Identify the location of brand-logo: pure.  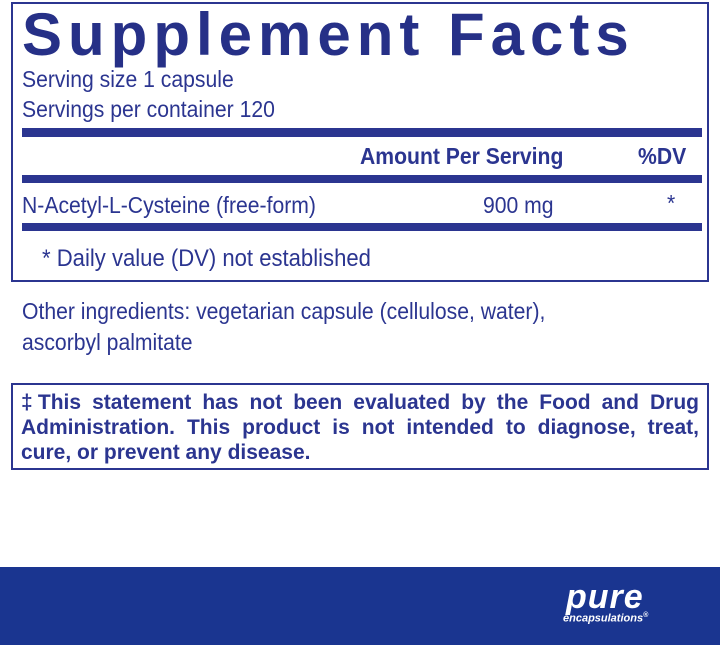
(605, 597).